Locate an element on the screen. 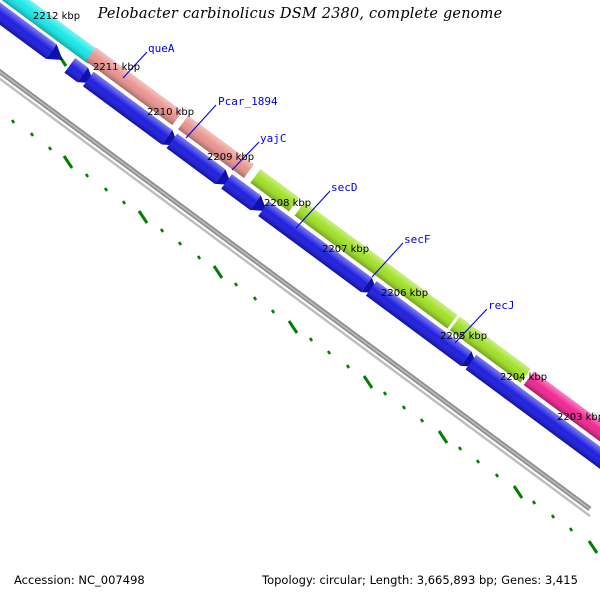  leader-yajC is located at coordinates (245, 156).